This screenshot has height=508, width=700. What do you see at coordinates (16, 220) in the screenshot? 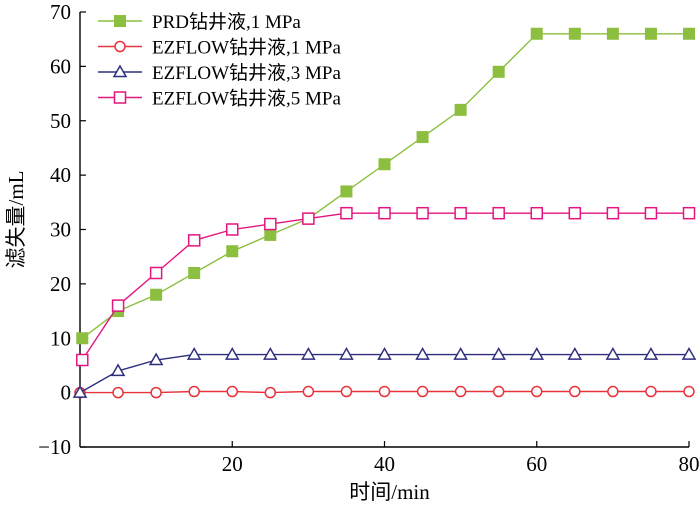
I see `y-axis-title: 滤失量/mL` at bounding box center [16, 220].